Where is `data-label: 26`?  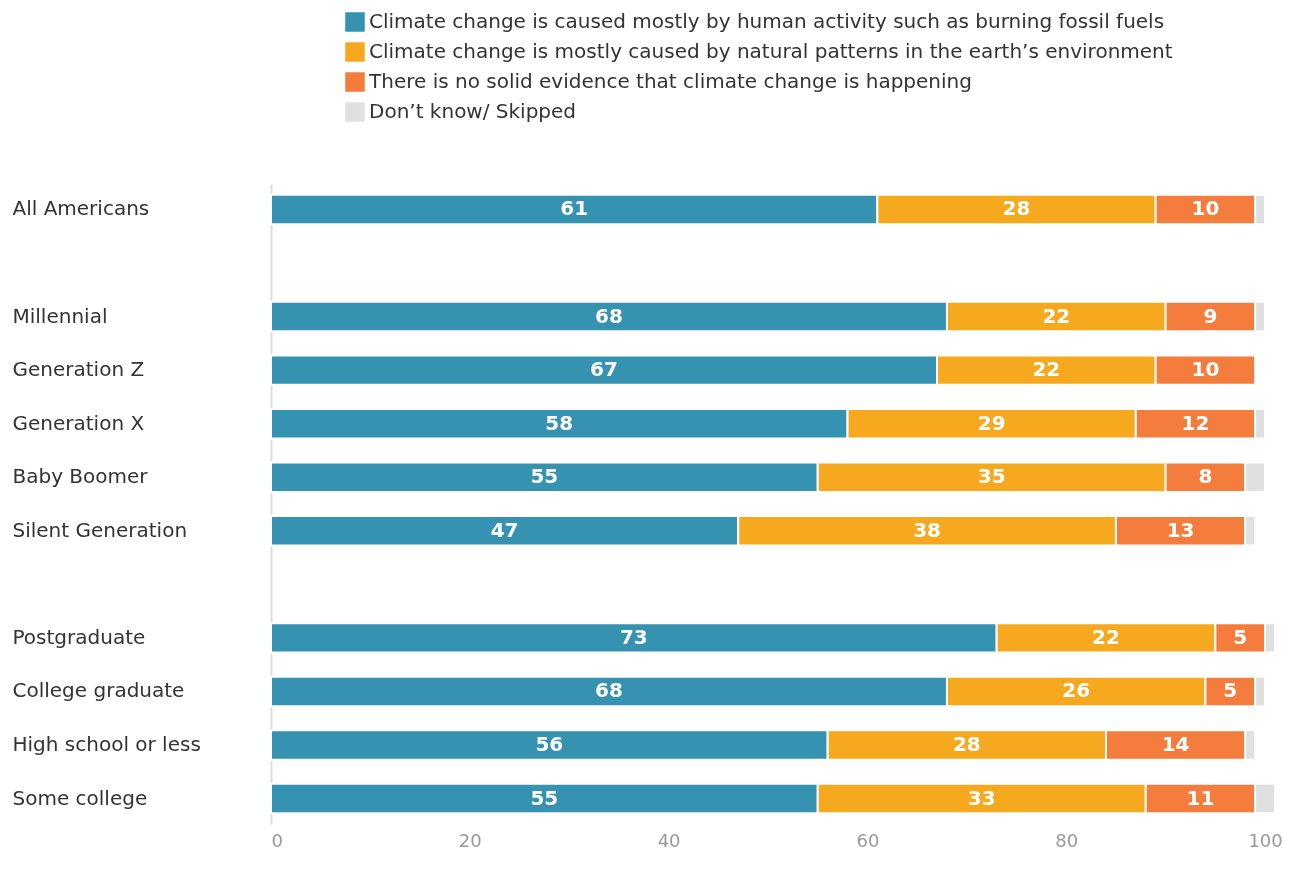
data-label: 26 is located at coordinates (1076, 690).